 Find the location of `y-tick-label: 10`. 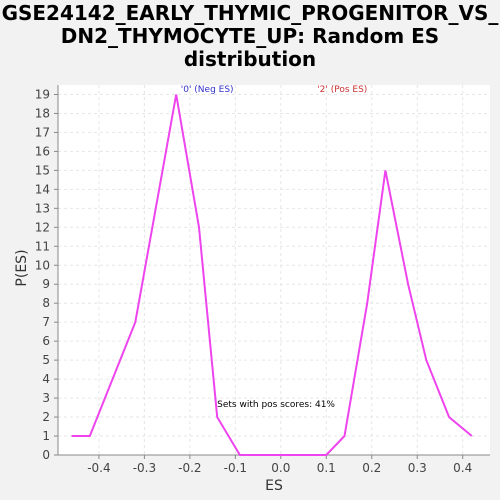

y-tick-label: 10 is located at coordinates (42, 265).